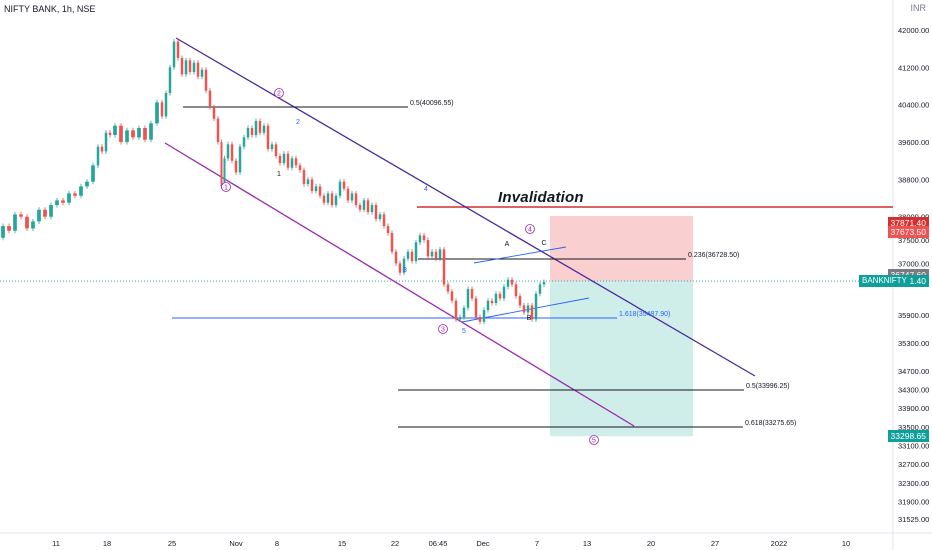  Describe the element at coordinates (464, 331) in the screenshot. I see `wave-label-minor: 5` at that location.